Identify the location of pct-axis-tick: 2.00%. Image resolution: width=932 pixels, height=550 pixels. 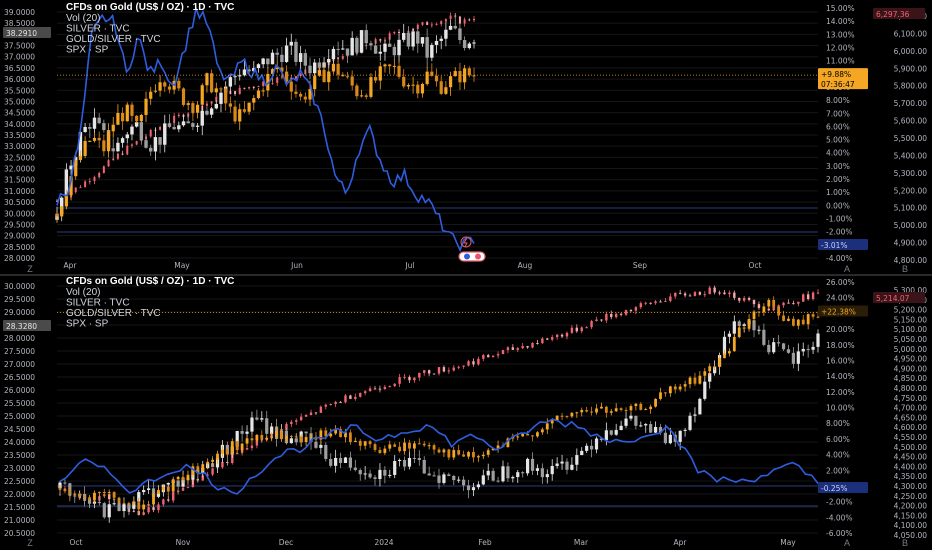
(838, 470).